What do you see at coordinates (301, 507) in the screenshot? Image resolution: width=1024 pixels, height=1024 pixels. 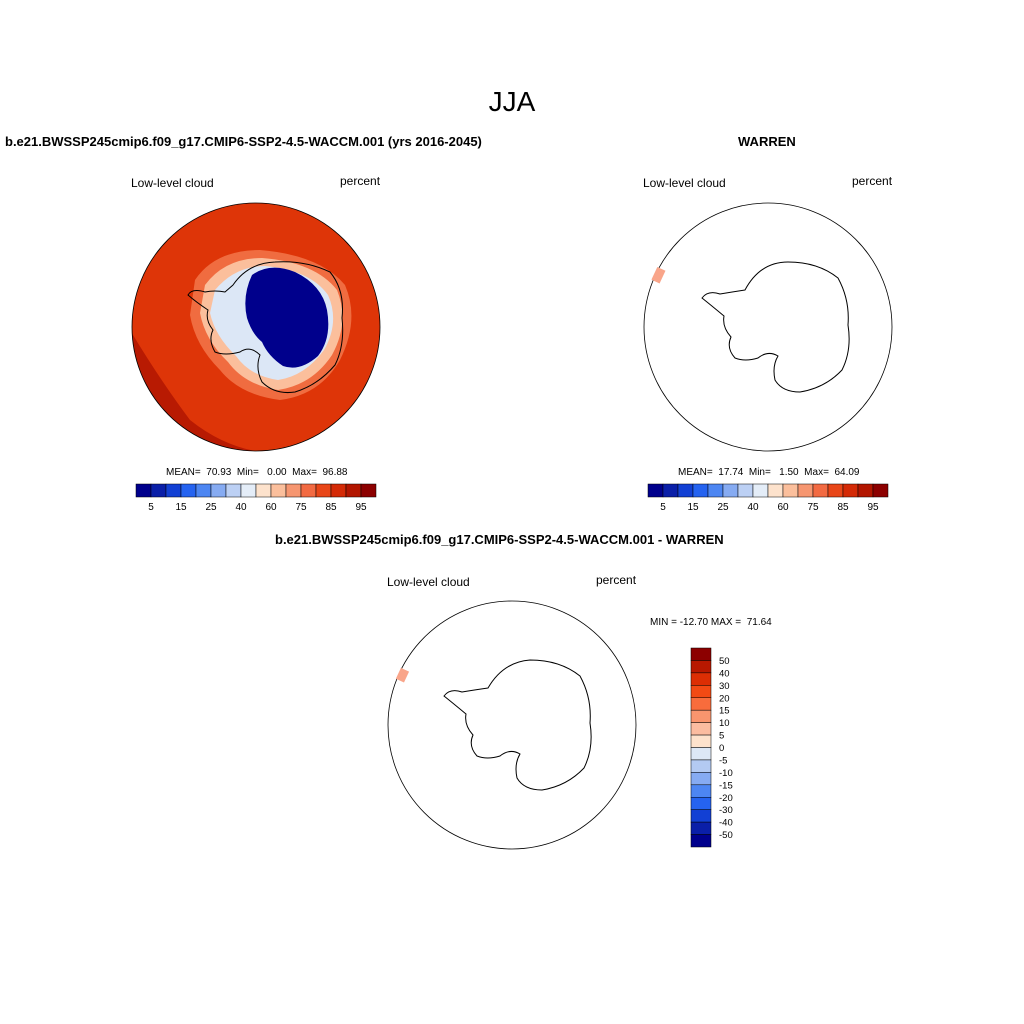 I see `model-colorbar-tick-label: 75` at bounding box center [301, 507].